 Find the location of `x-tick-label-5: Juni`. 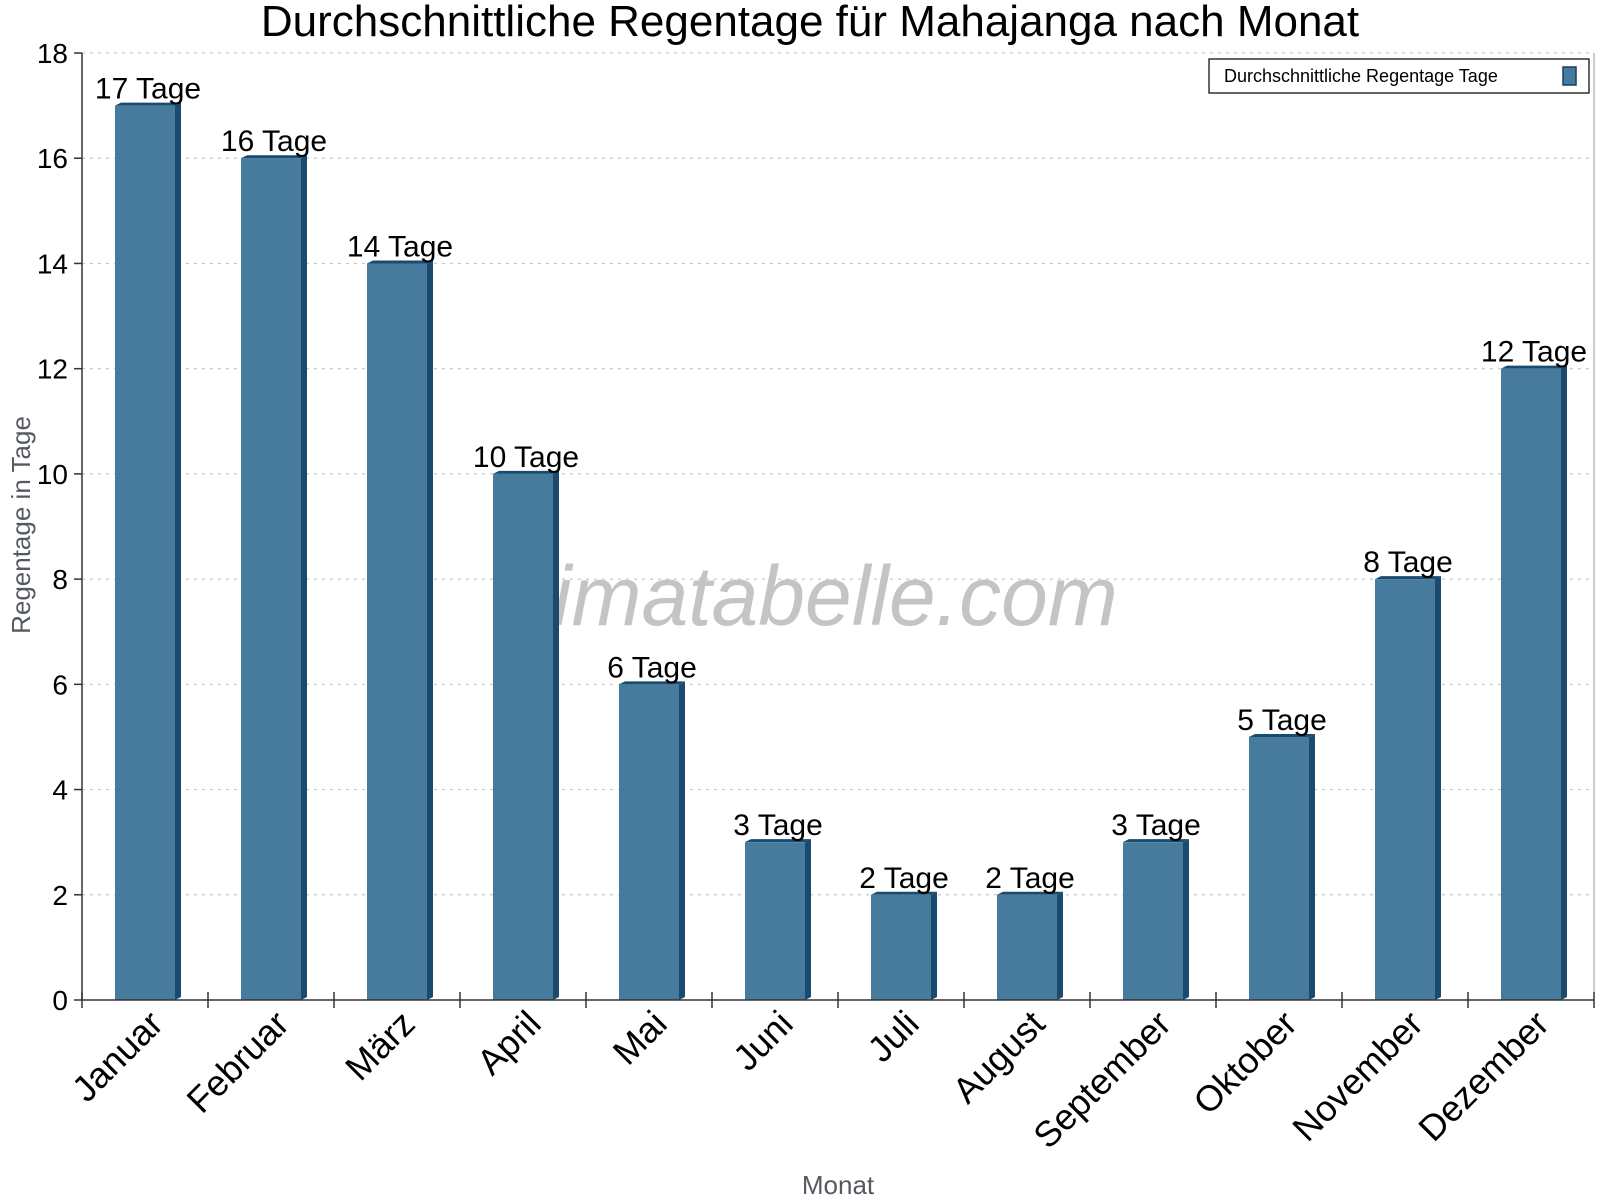

x-tick-label-5: Juni is located at coordinates (763, 1041).